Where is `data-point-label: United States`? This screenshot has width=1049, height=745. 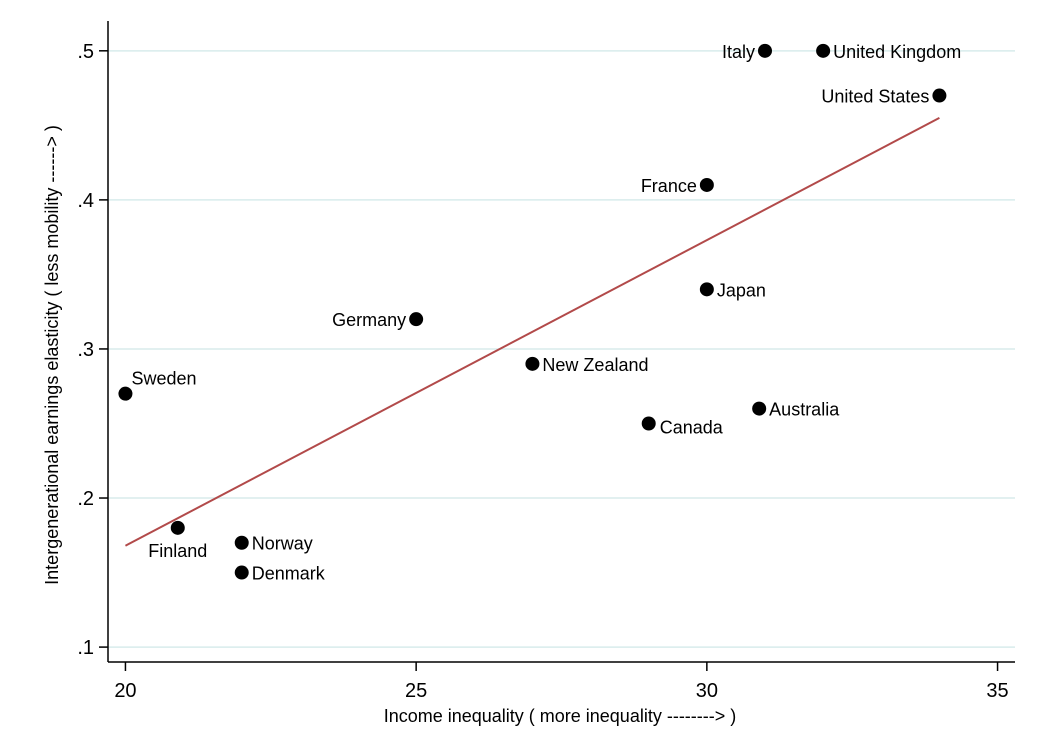 data-point-label: United States is located at coordinates (875, 97).